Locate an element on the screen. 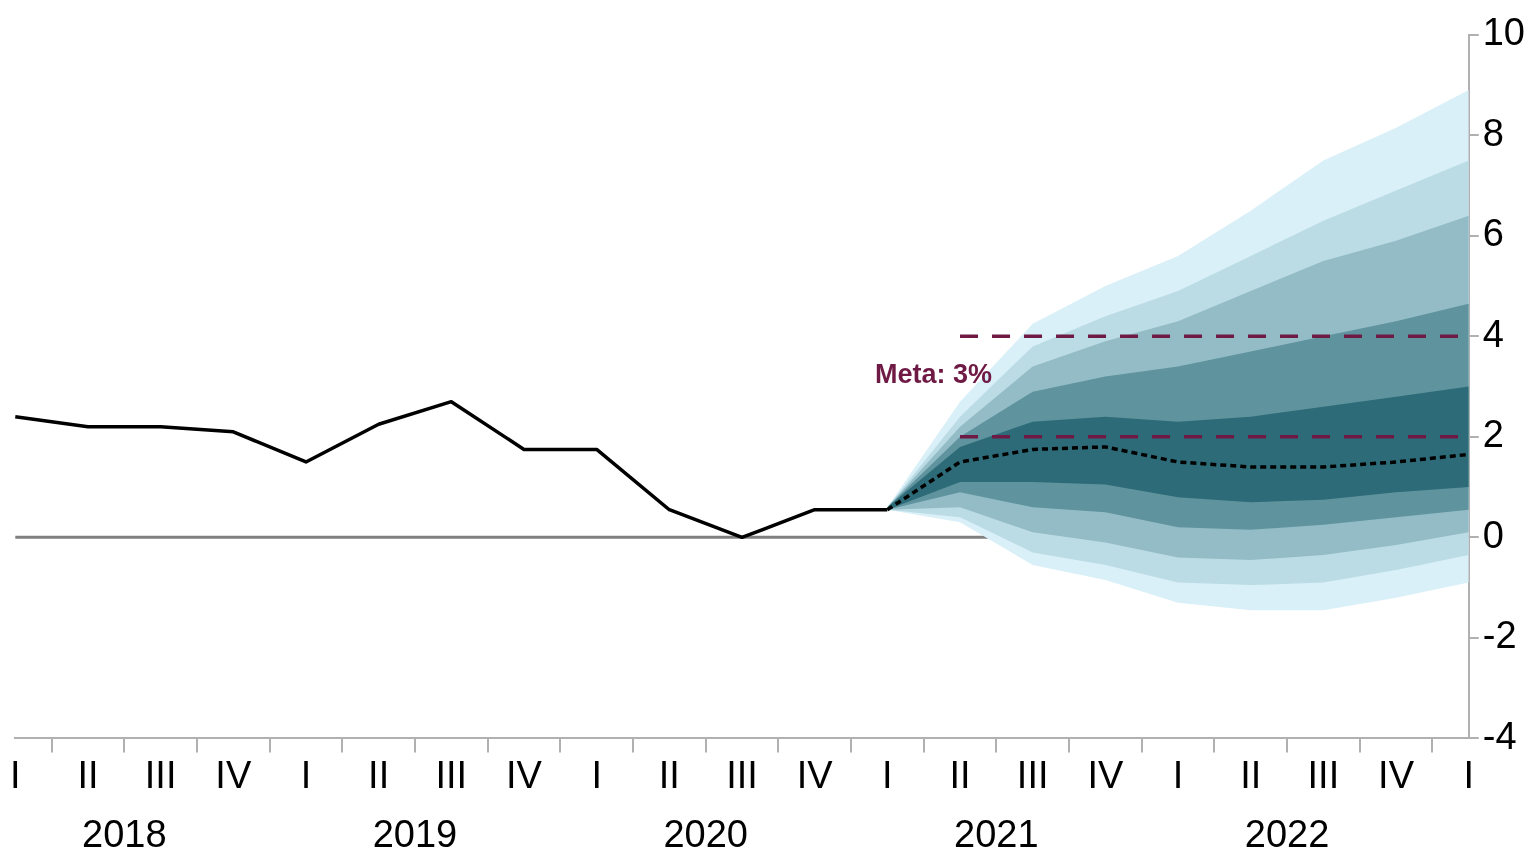 This screenshot has height=868, width=1537. y-tick-label: -2 is located at coordinates (1499, 635).